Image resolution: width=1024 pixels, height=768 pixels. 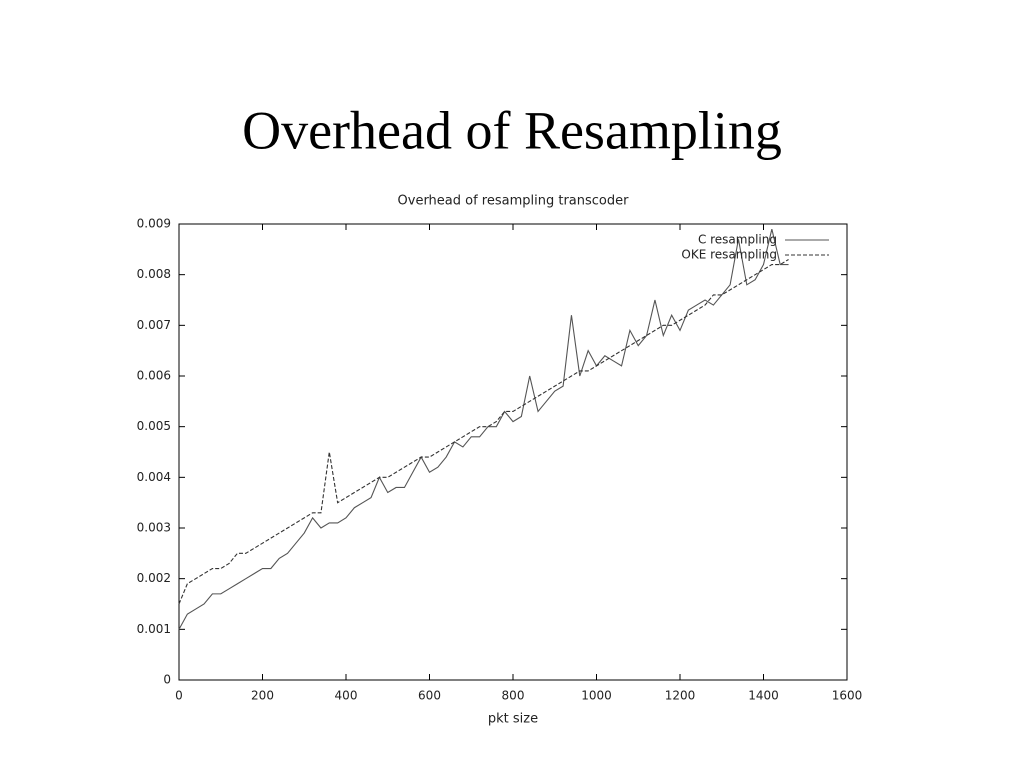 I want to click on x-tick-label: 1400, so click(x=763, y=696).